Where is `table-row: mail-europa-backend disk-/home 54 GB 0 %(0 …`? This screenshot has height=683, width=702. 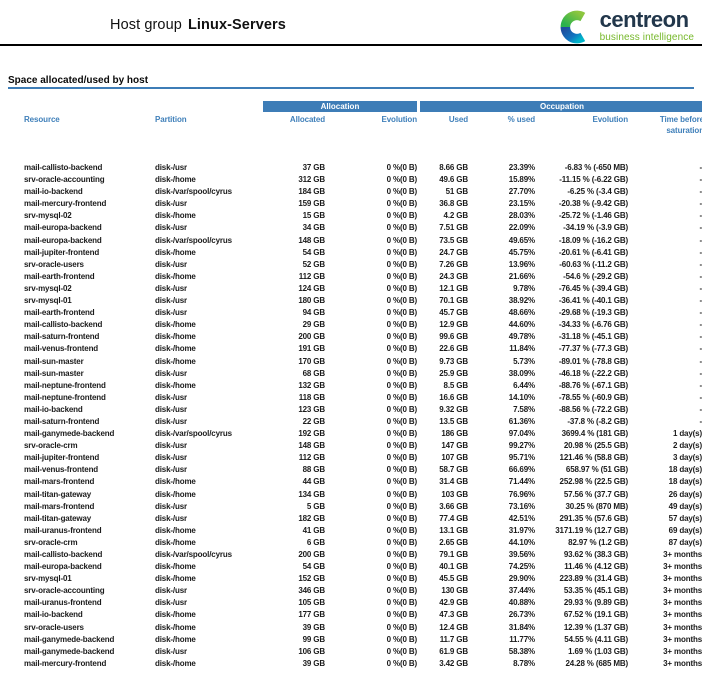
table-row: mail-europa-backend disk-/home 54 GB 0 %(0 … is located at coordinates (363, 567).